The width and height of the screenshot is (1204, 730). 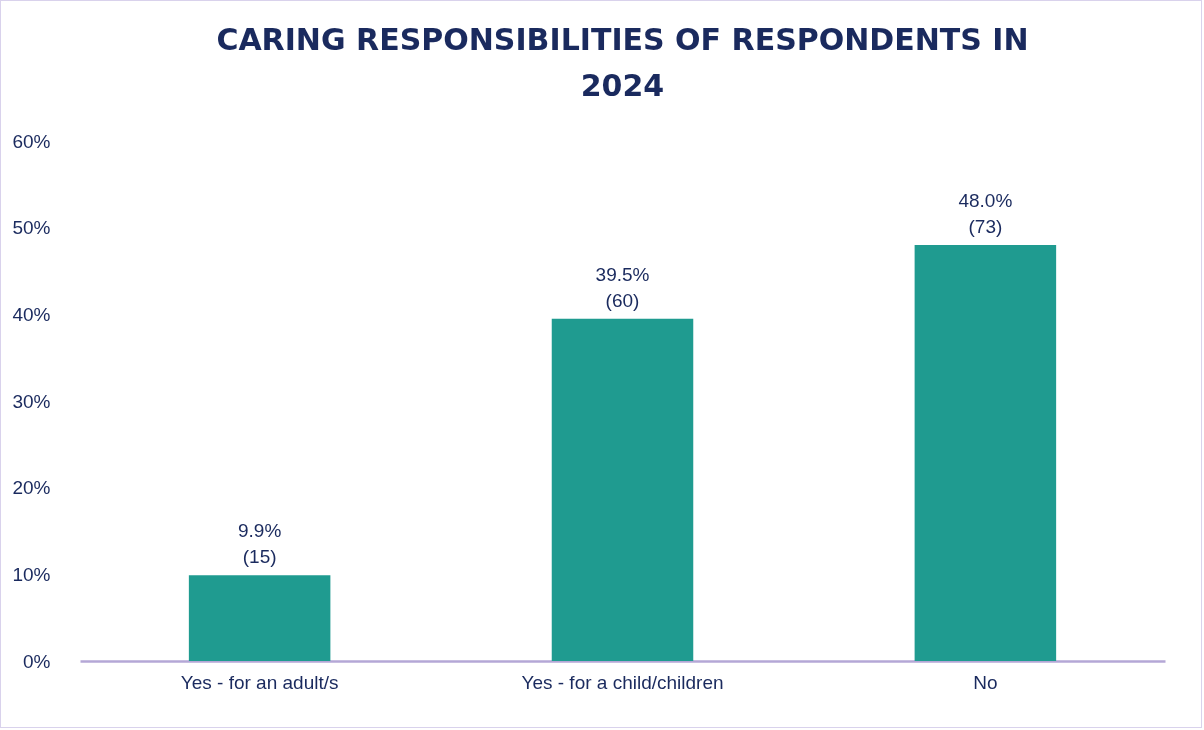 What do you see at coordinates (259, 682) in the screenshot?
I see `x-tick-label: Yes - for an adult/s` at bounding box center [259, 682].